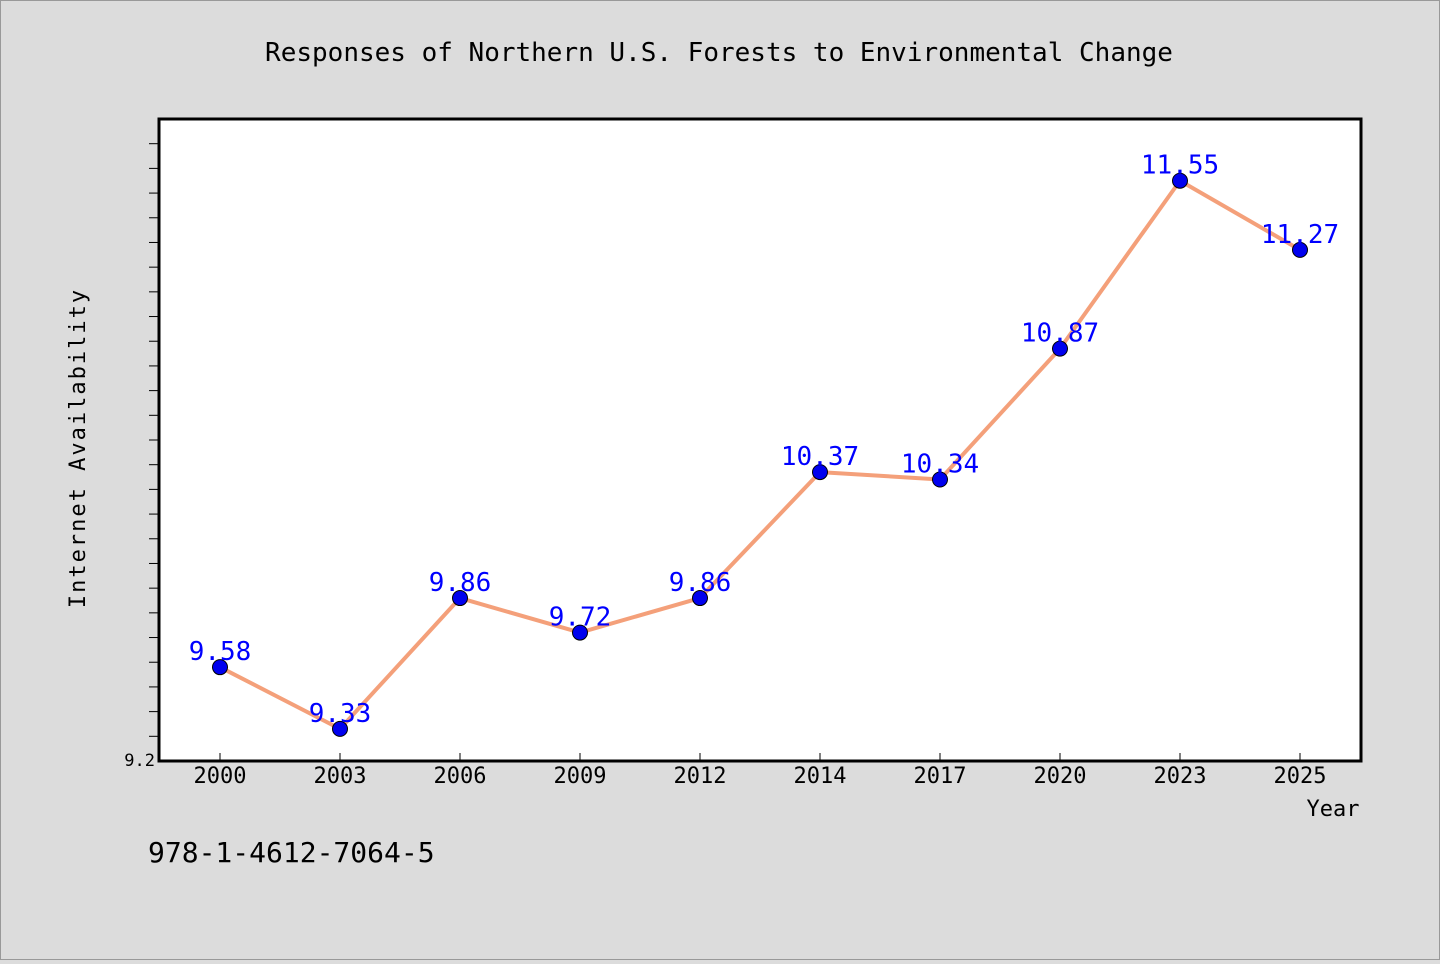 The image size is (1440, 964). Describe the element at coordinates (760, 771) in the screenshot. I see `x-axis-ticks: 2000 2003 2006 2009 2012 2014 2017 2020 2023 2025` at that location.